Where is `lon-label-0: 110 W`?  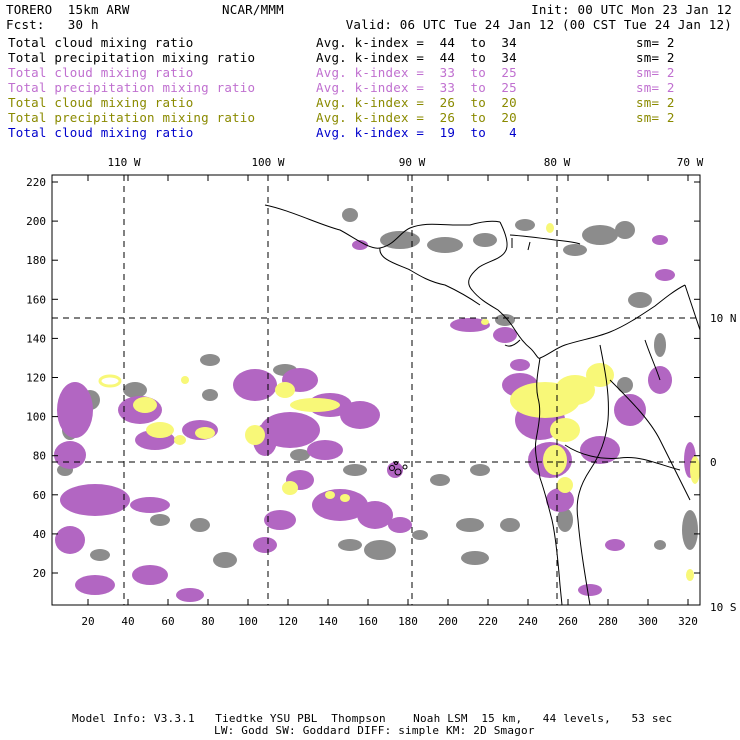 lon-label-0: 110 W is located at coordinates (123, 162).